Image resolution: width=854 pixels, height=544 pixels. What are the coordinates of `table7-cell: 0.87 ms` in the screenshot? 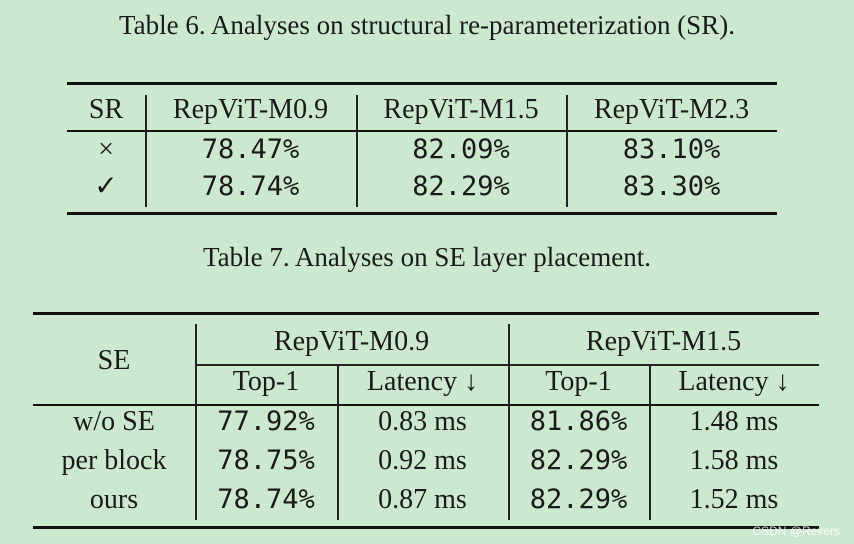 It's located at (422, 499).